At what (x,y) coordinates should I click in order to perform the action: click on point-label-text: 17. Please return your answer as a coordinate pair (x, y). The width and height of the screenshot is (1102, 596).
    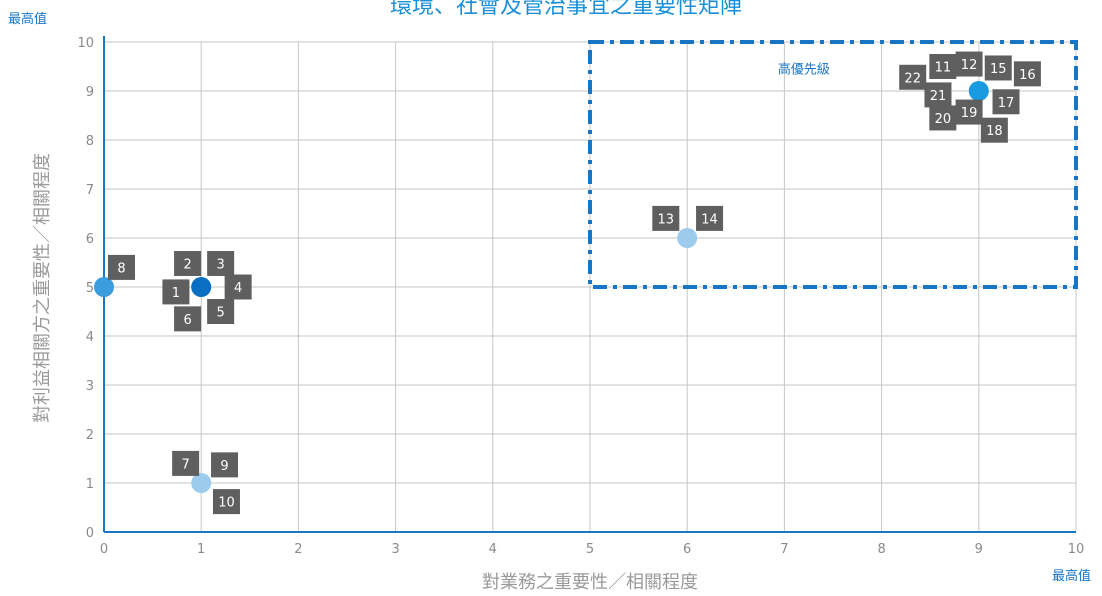
    Looking at the image, I should click on (1006, 103).